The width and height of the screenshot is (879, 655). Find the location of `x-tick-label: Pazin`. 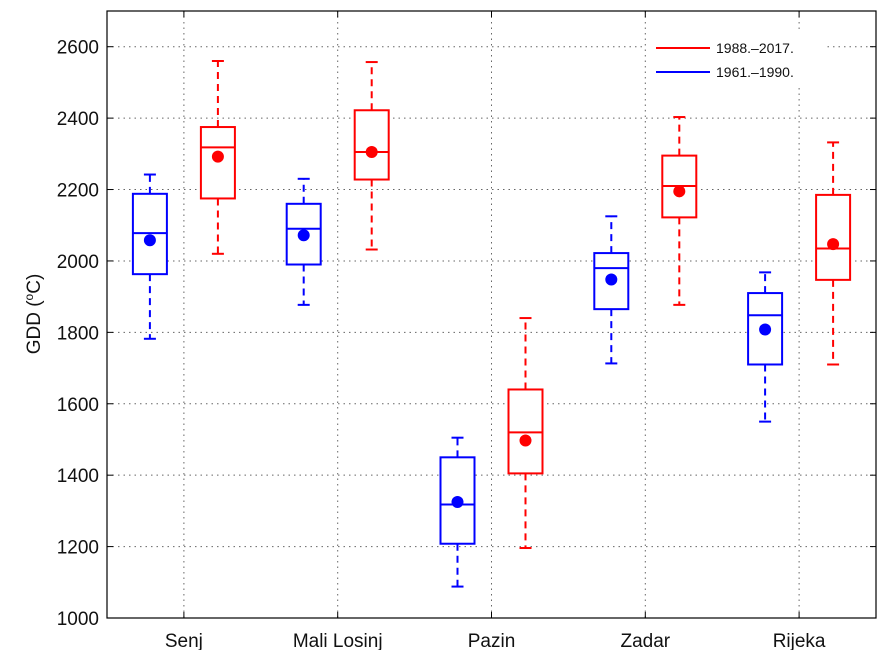

x-tick-label: Pazin is located at coordinates (492, 640).